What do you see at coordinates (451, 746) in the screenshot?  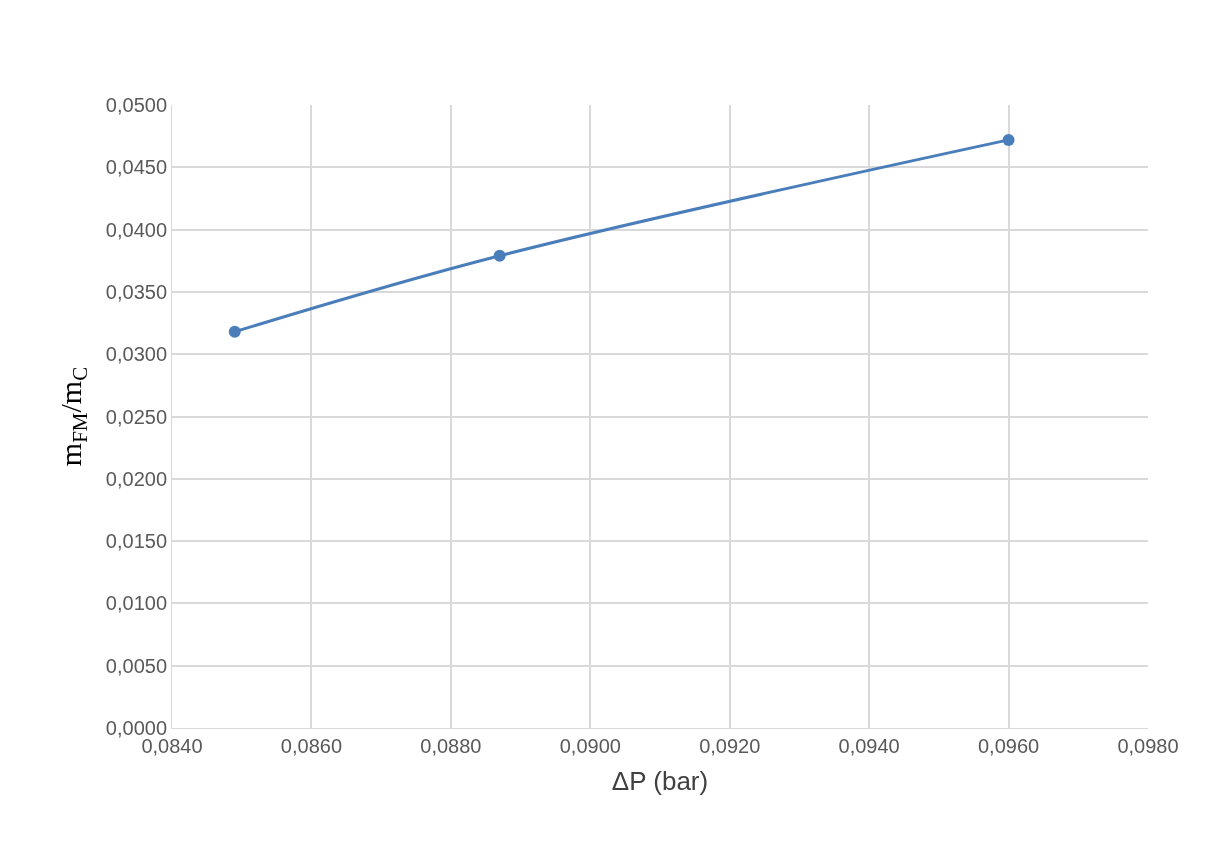 I see `x-tick-label: 0,0880` at bounding box center [451, 746].